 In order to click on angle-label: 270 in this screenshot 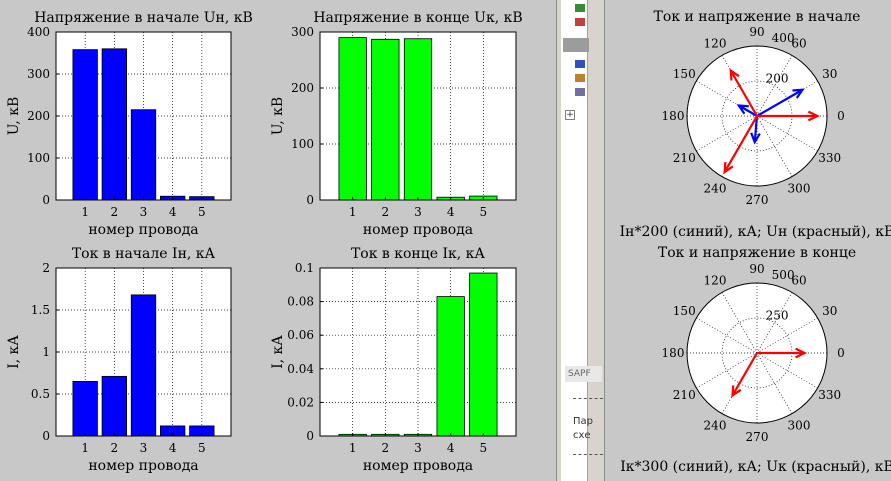, I will do `click(757, 437)`.